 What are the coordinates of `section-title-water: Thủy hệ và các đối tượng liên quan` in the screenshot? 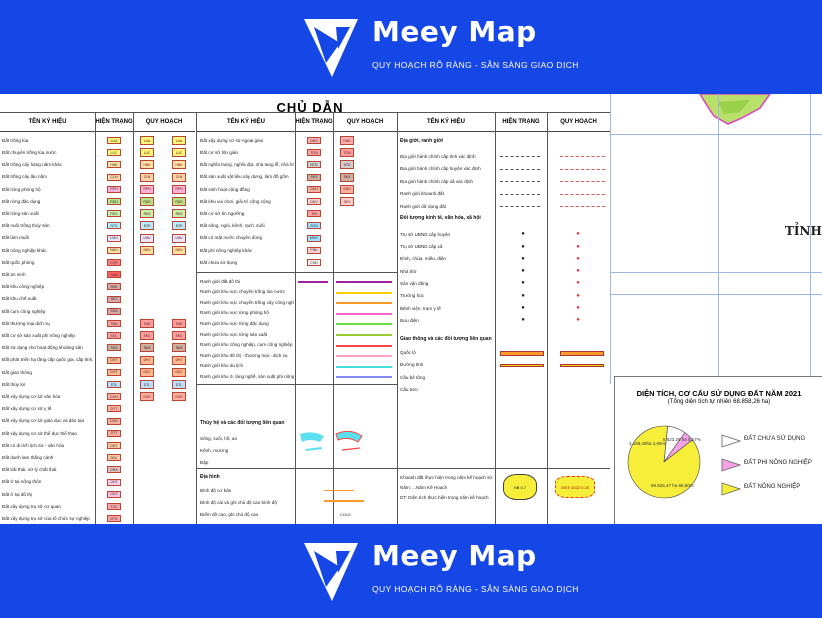 It's located at (242, 423).